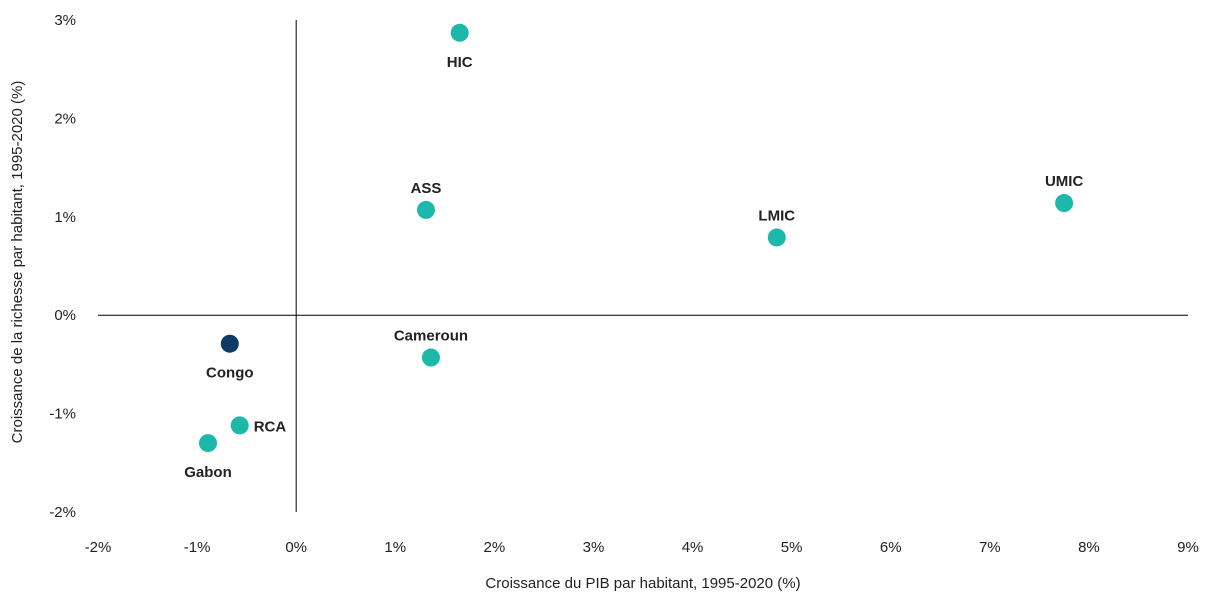 Image resolution: width=1216 pixels, height=596 pixels. I want to click on y-tick-label: 0%, so click(65, 315).